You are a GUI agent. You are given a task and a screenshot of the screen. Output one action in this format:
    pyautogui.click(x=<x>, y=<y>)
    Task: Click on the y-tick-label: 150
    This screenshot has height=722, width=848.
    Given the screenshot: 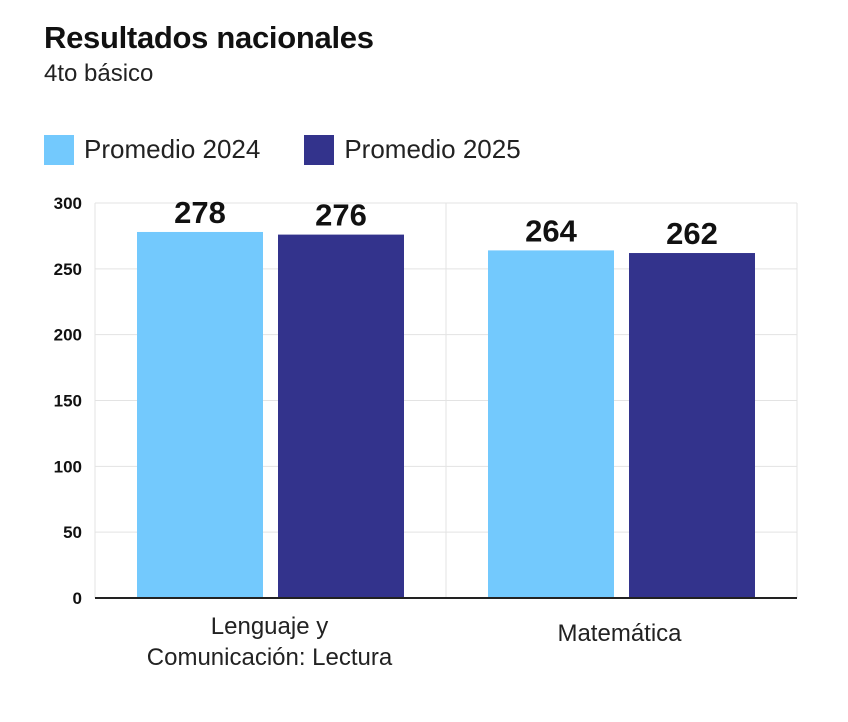 What is the action you would take?
    pyautogui.click(x=68, y=401)
    